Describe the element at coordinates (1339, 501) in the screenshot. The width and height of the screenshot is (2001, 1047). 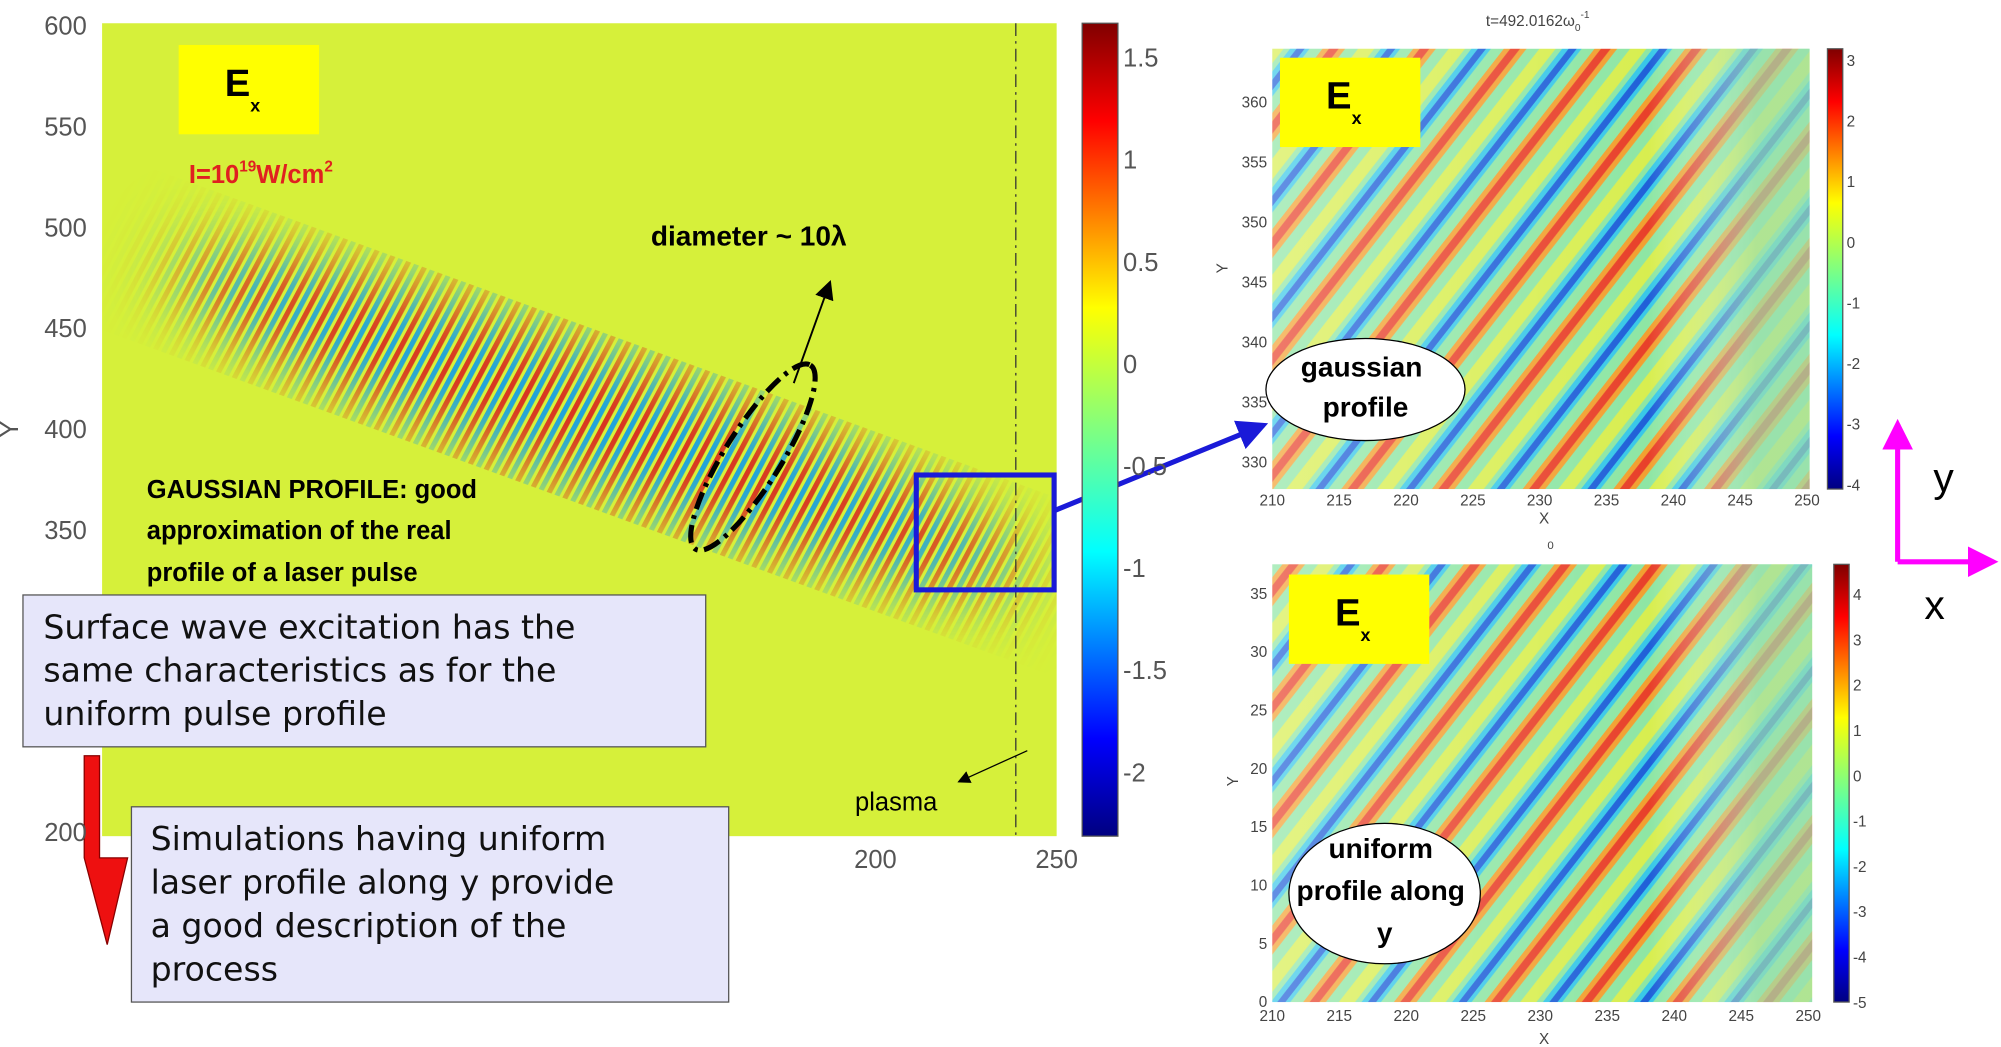
I see `x-tick-label: 215` at that location.